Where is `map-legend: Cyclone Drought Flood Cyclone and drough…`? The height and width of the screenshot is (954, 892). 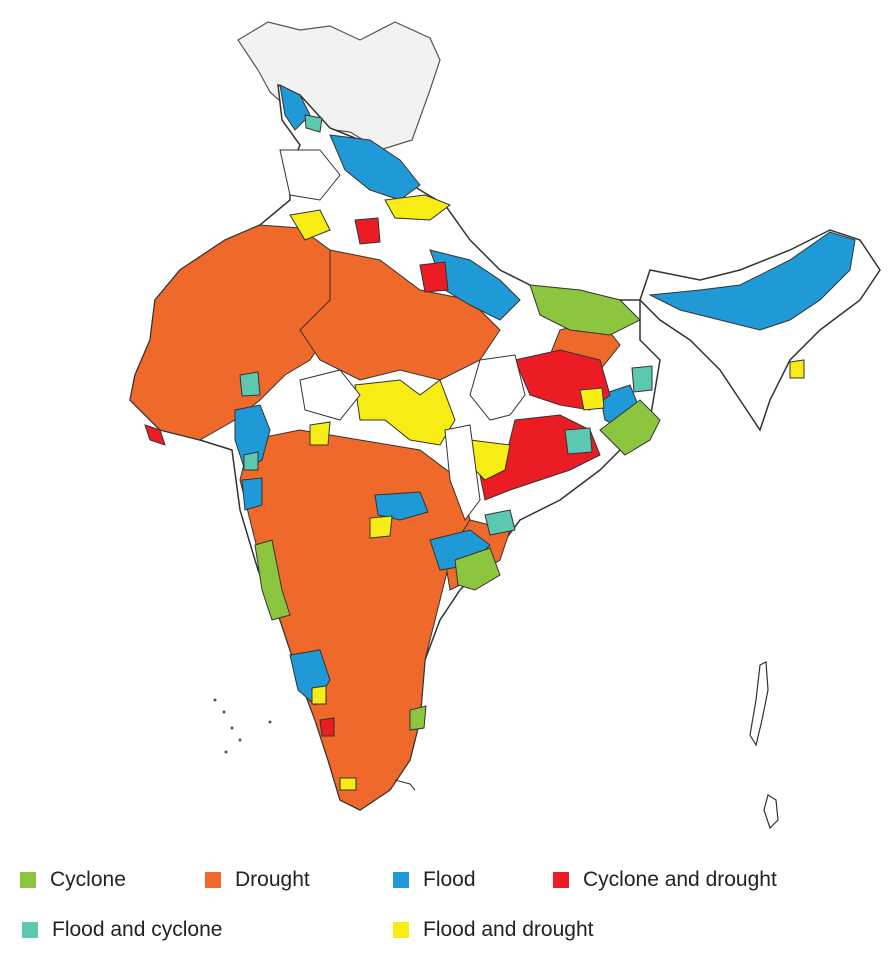
map-legend: Cyclone Drought Flood Cyclone and drough… is located at coordinates (446, 902).